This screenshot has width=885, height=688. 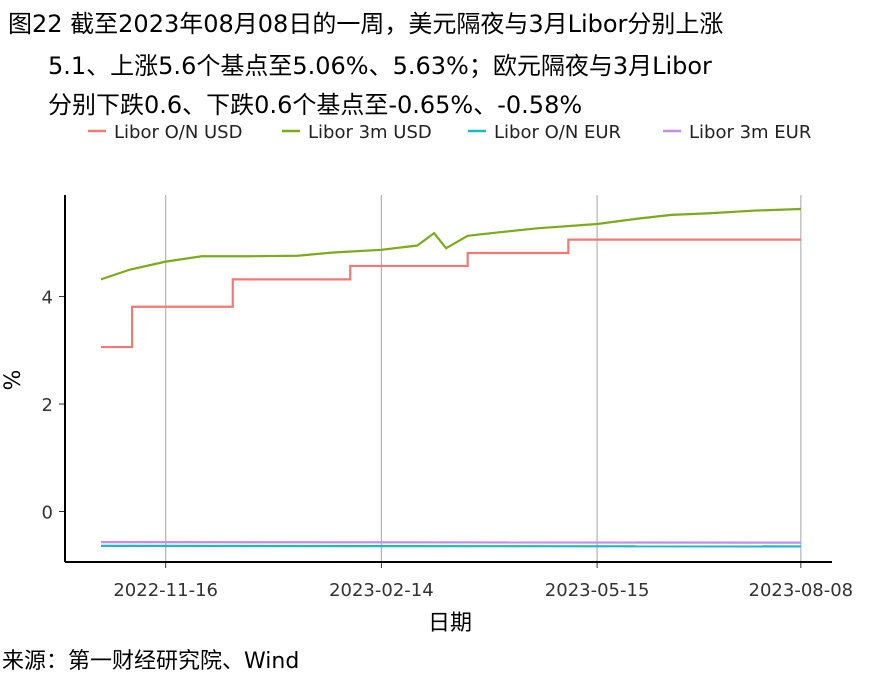 I want to click on chart-title: 分别下跌0.6、下跌0.6个基点至-0.65%、-0.58%, so click(x=315, y=105).